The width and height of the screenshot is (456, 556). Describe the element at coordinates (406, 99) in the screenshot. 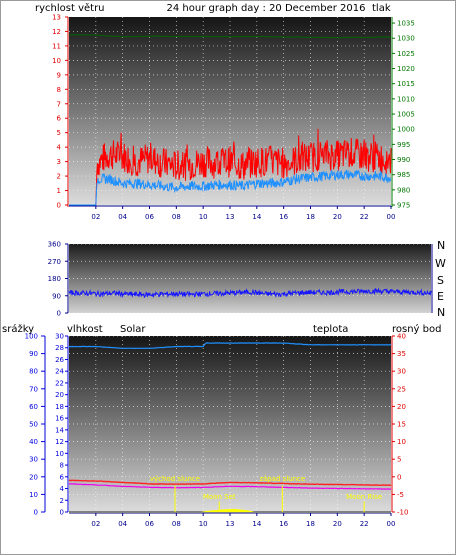

I see `pressure-tick-label: 1010` at that location.